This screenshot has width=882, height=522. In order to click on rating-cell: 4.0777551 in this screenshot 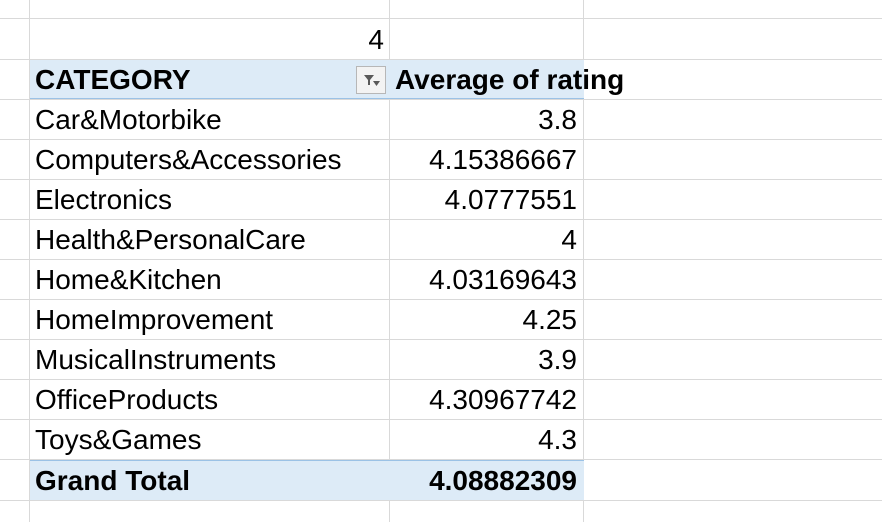, I will do `click(510, 199)`.